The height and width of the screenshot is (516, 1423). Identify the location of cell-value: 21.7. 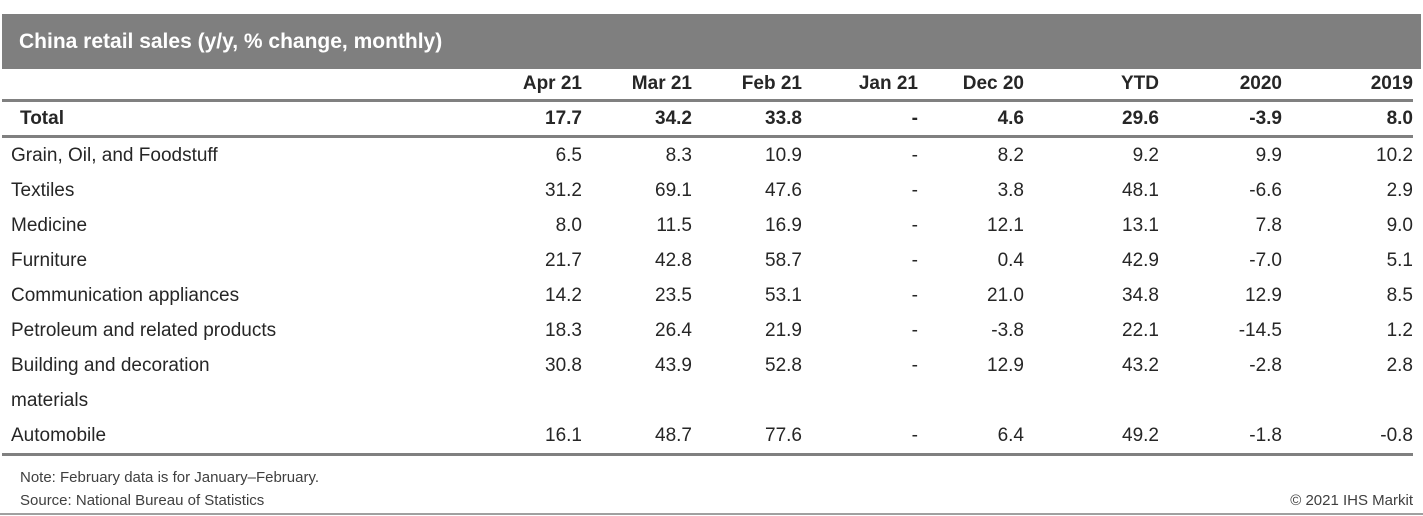
(563, 260).